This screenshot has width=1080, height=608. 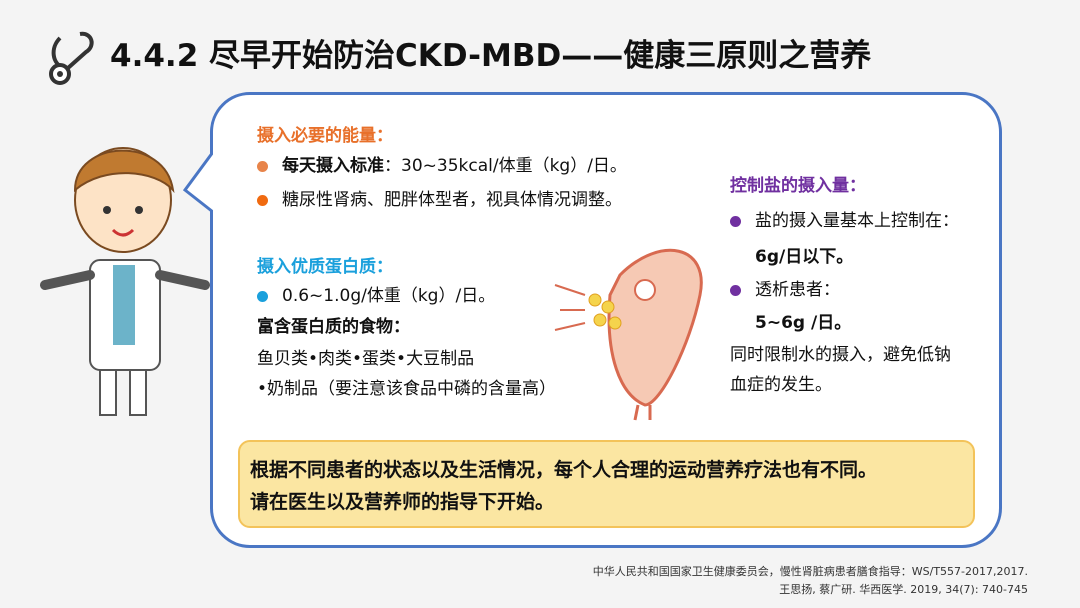 What do you see at coordinates (407, 389) in the screenshot?
I see `protein-foods-2: •奶制品（要注意该食品中磷的含量高）` at bounding box center [407, 389].